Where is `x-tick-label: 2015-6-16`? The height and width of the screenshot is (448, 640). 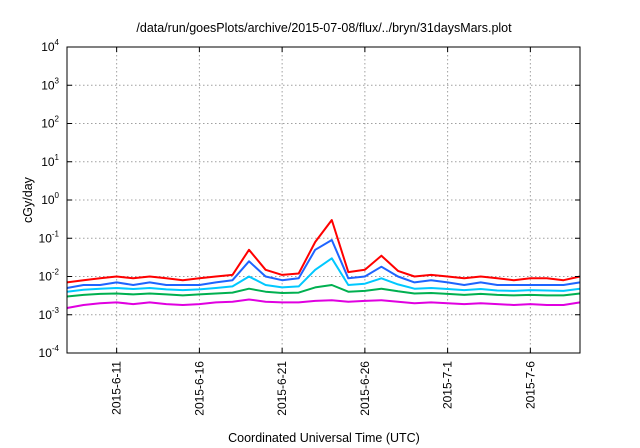
x-tick-label: 2015-6-16 is located at coordinates (199, 388).